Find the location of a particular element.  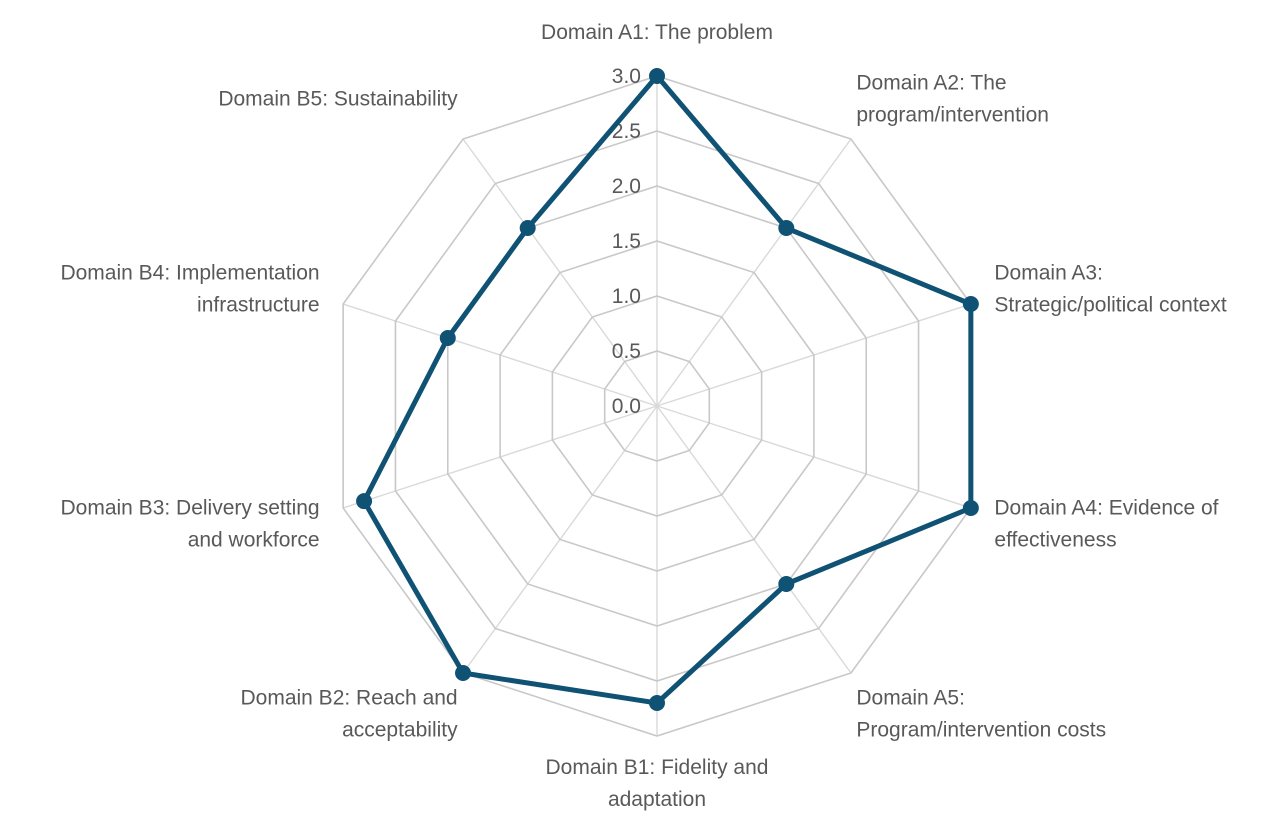

category-label: Domain A2: The program/intervention is located at coordinates (952, 99).